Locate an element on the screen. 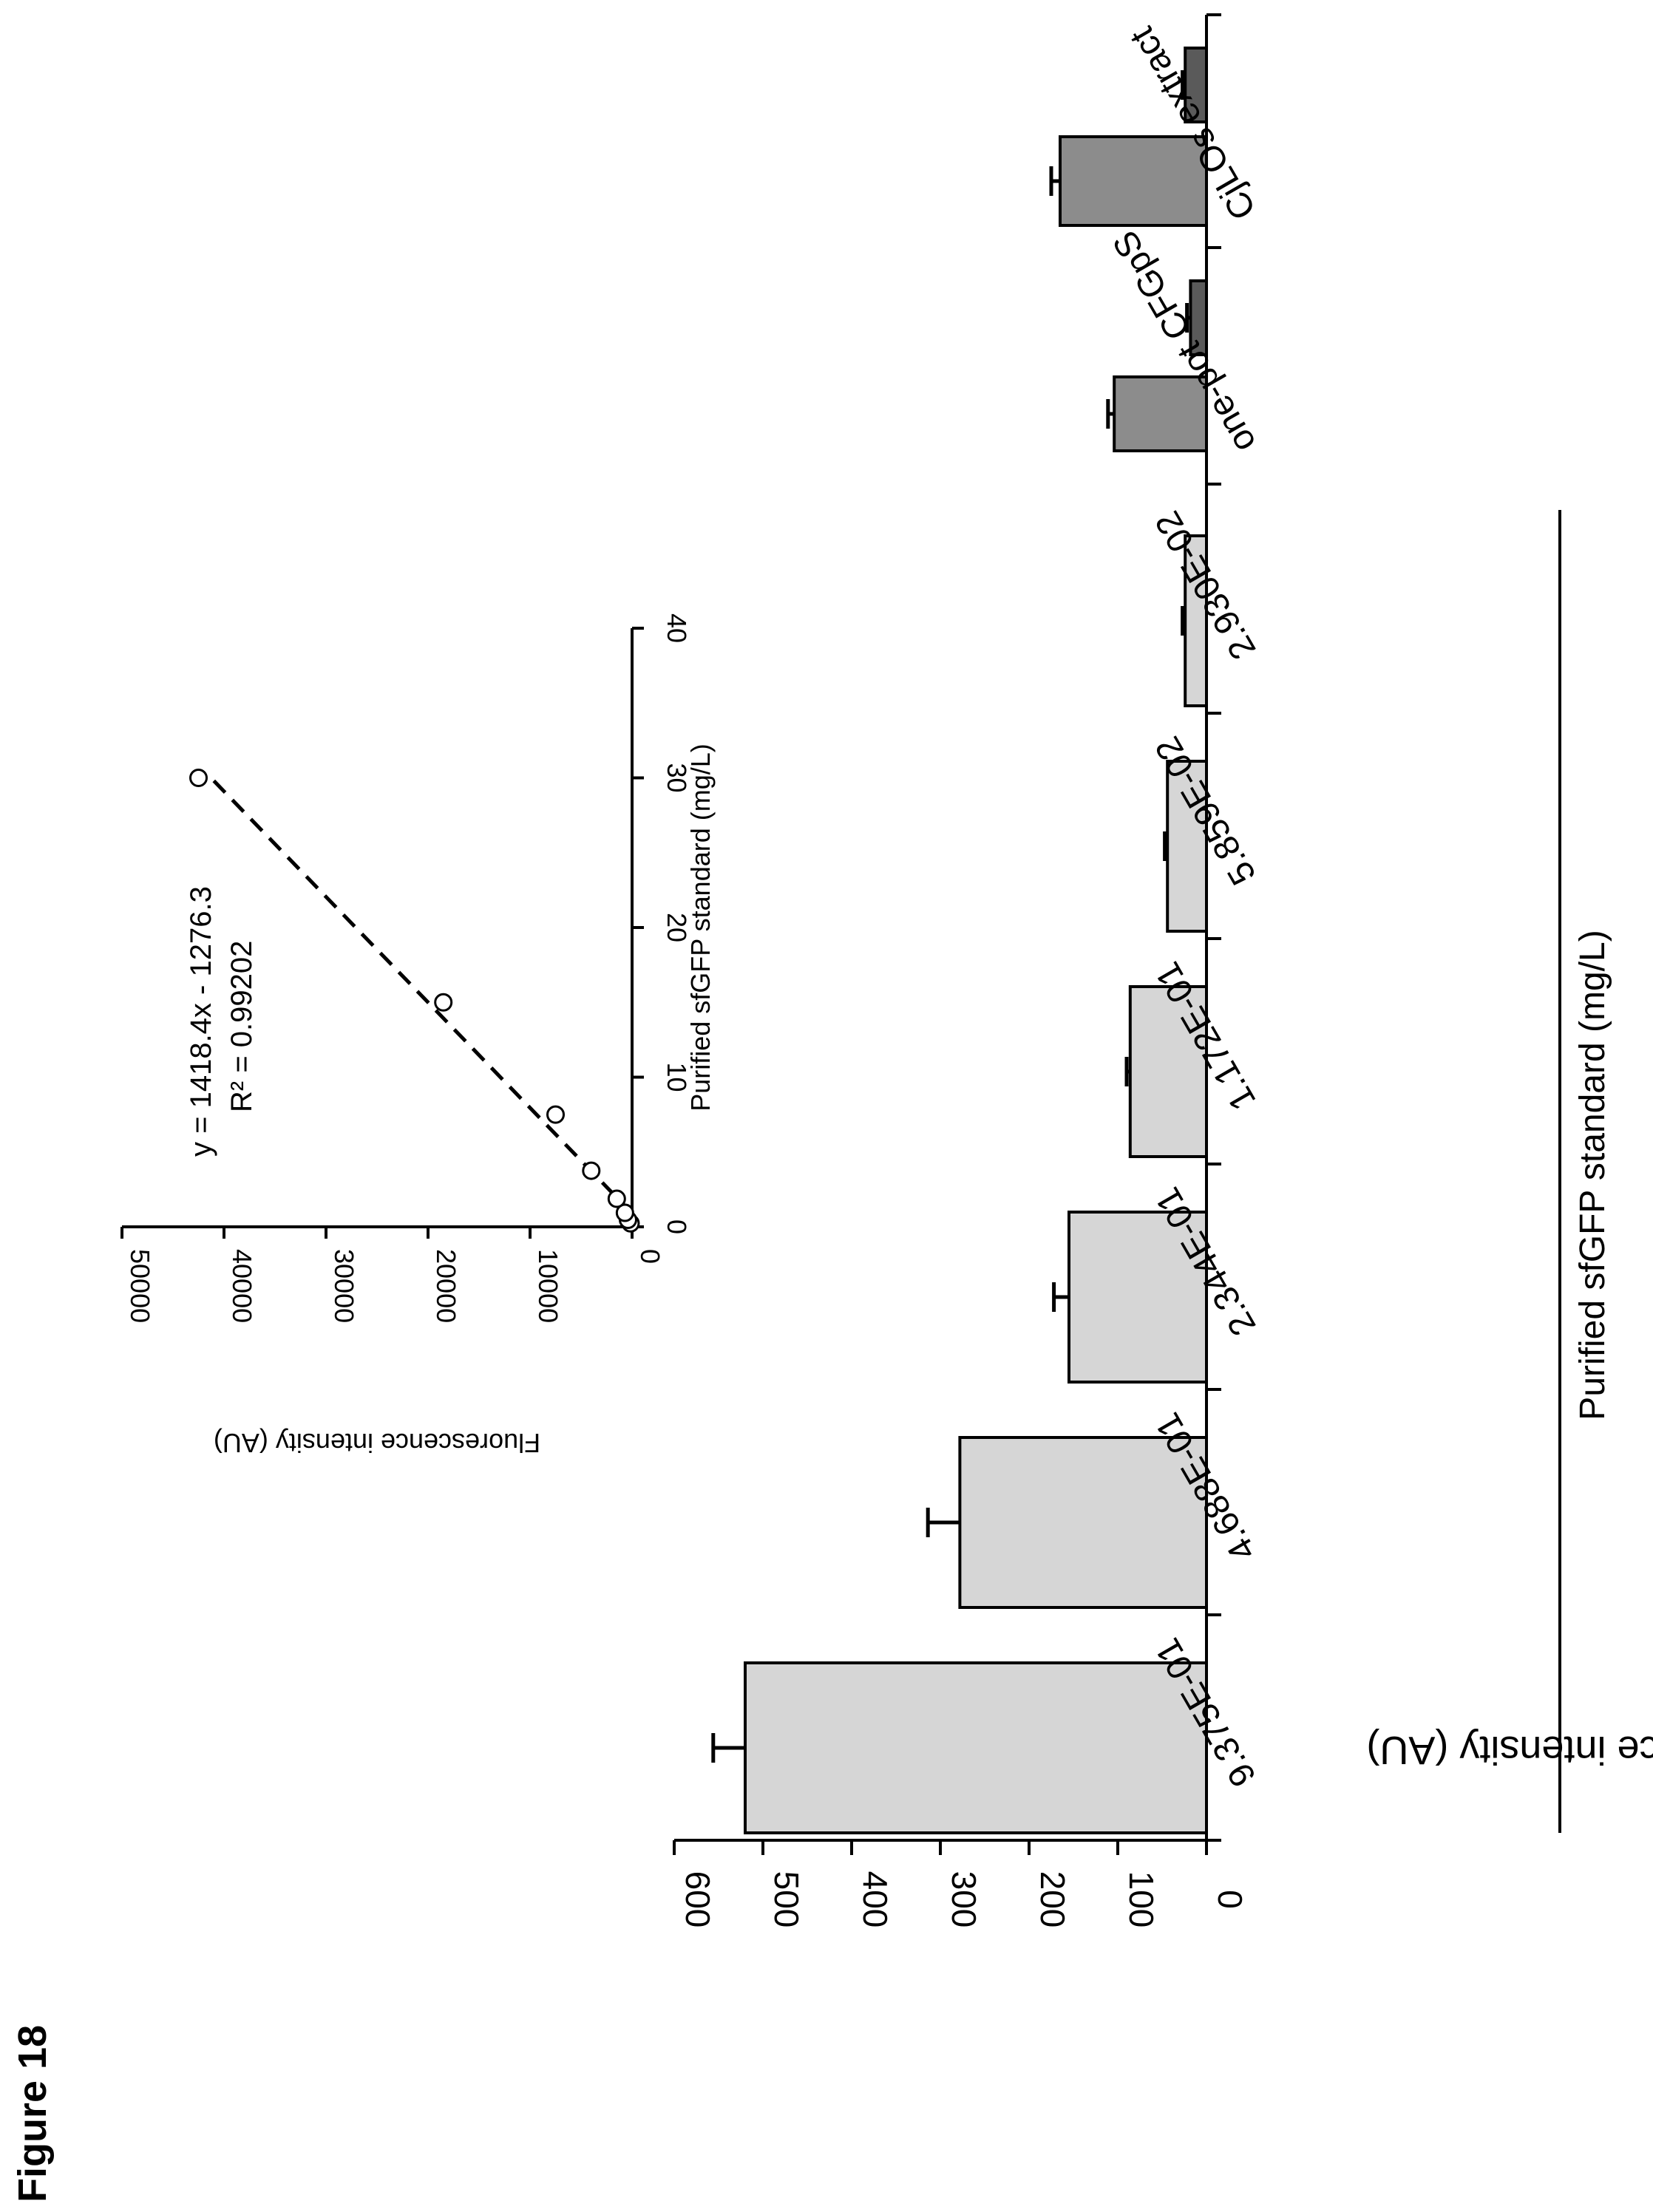 This screenshot has height=2212, width=1653. value-tick-label: 200 is located at coordinates (1052, 1899).